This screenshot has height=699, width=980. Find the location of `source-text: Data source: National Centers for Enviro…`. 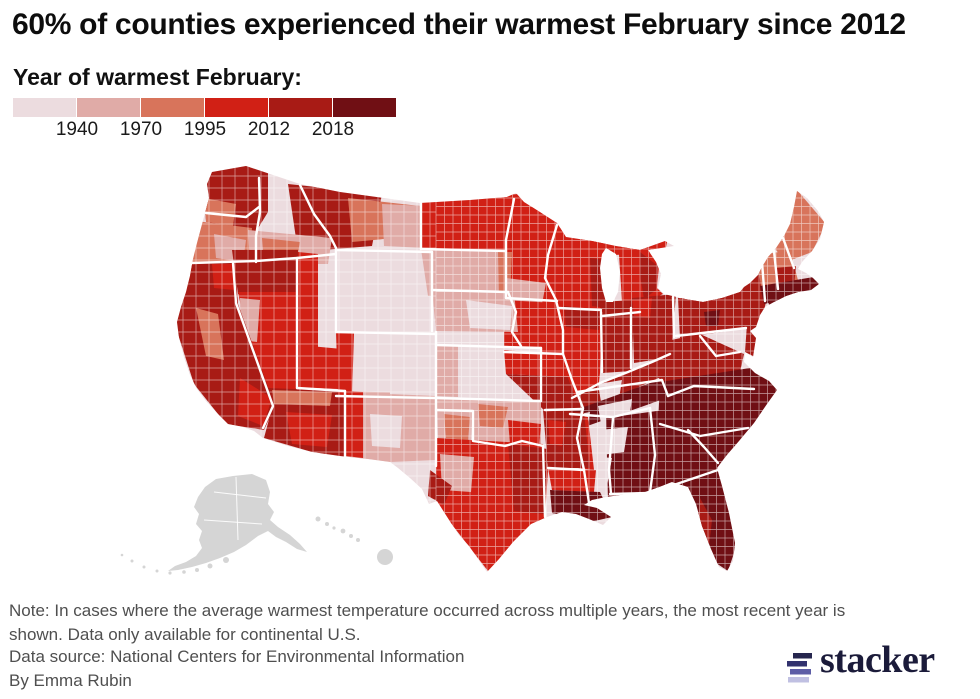

source-text: Data source: National Centers for Enviro… is located at coordinates (237, 656).